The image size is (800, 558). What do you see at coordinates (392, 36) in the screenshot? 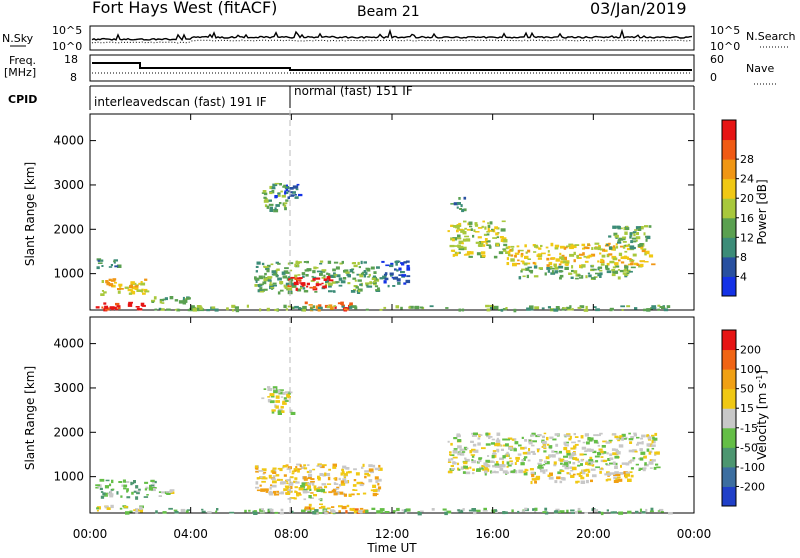
I see `noise-trace` at bounding box center [392, 36].